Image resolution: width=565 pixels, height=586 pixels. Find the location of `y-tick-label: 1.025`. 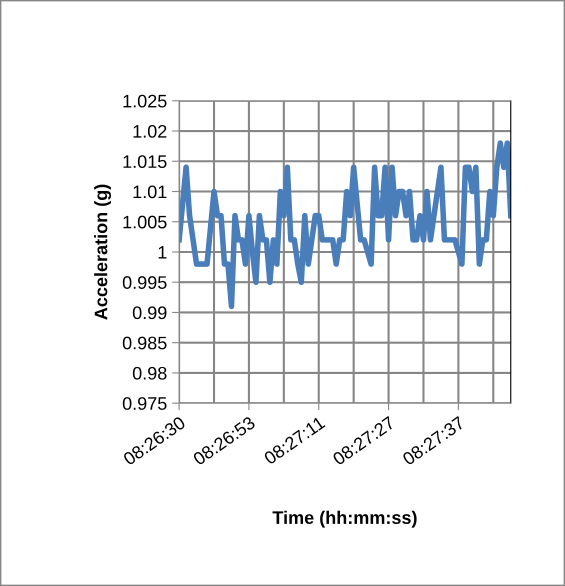

y-tick-label: 1.025 is located at coordinates (145, 101).